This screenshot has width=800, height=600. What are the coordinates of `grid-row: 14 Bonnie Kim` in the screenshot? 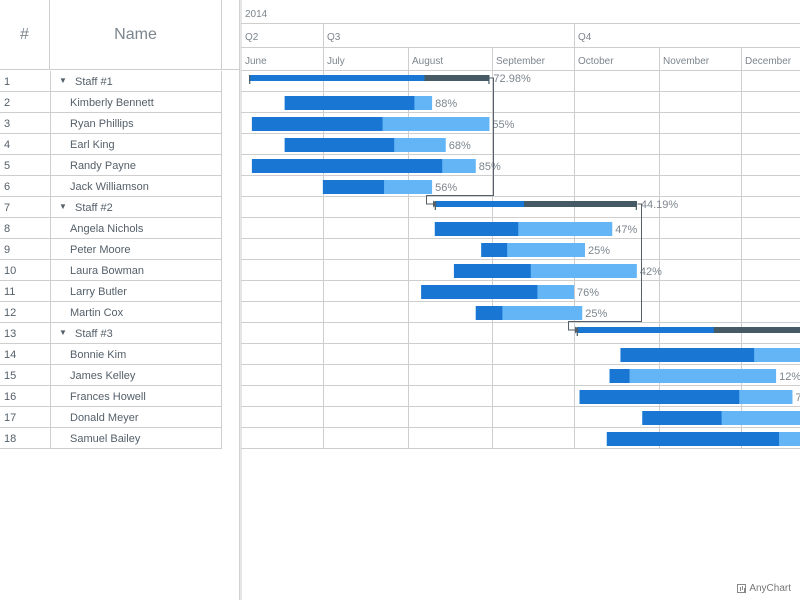 It's located at (111, 354).